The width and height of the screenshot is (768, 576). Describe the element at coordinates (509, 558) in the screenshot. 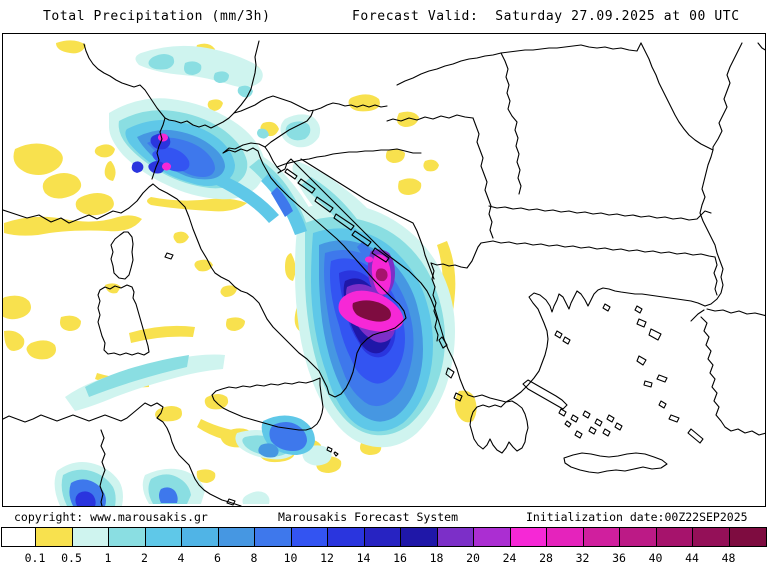

I see `legend-label: 24` at that location.